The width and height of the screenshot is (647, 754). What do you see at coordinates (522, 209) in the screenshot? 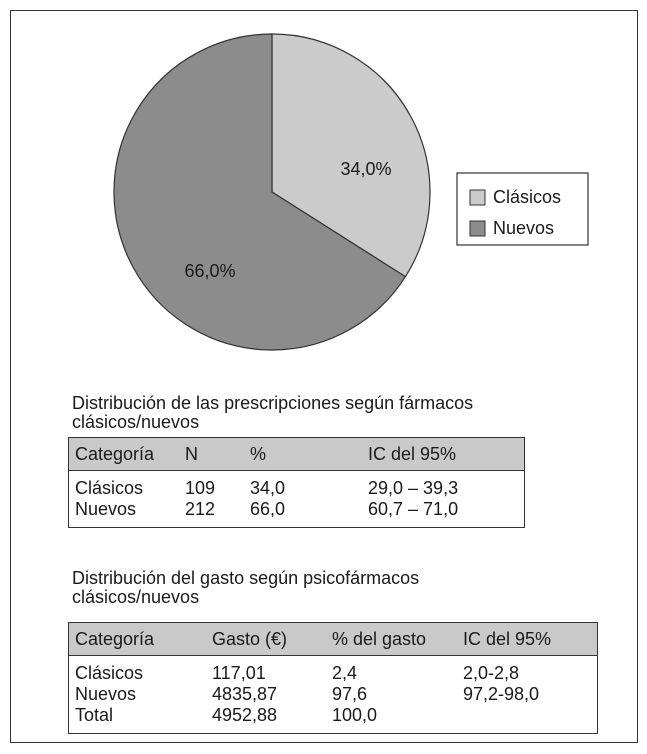
I see `legend: Clásicos Nuevos` at bounding box center [522, 209].